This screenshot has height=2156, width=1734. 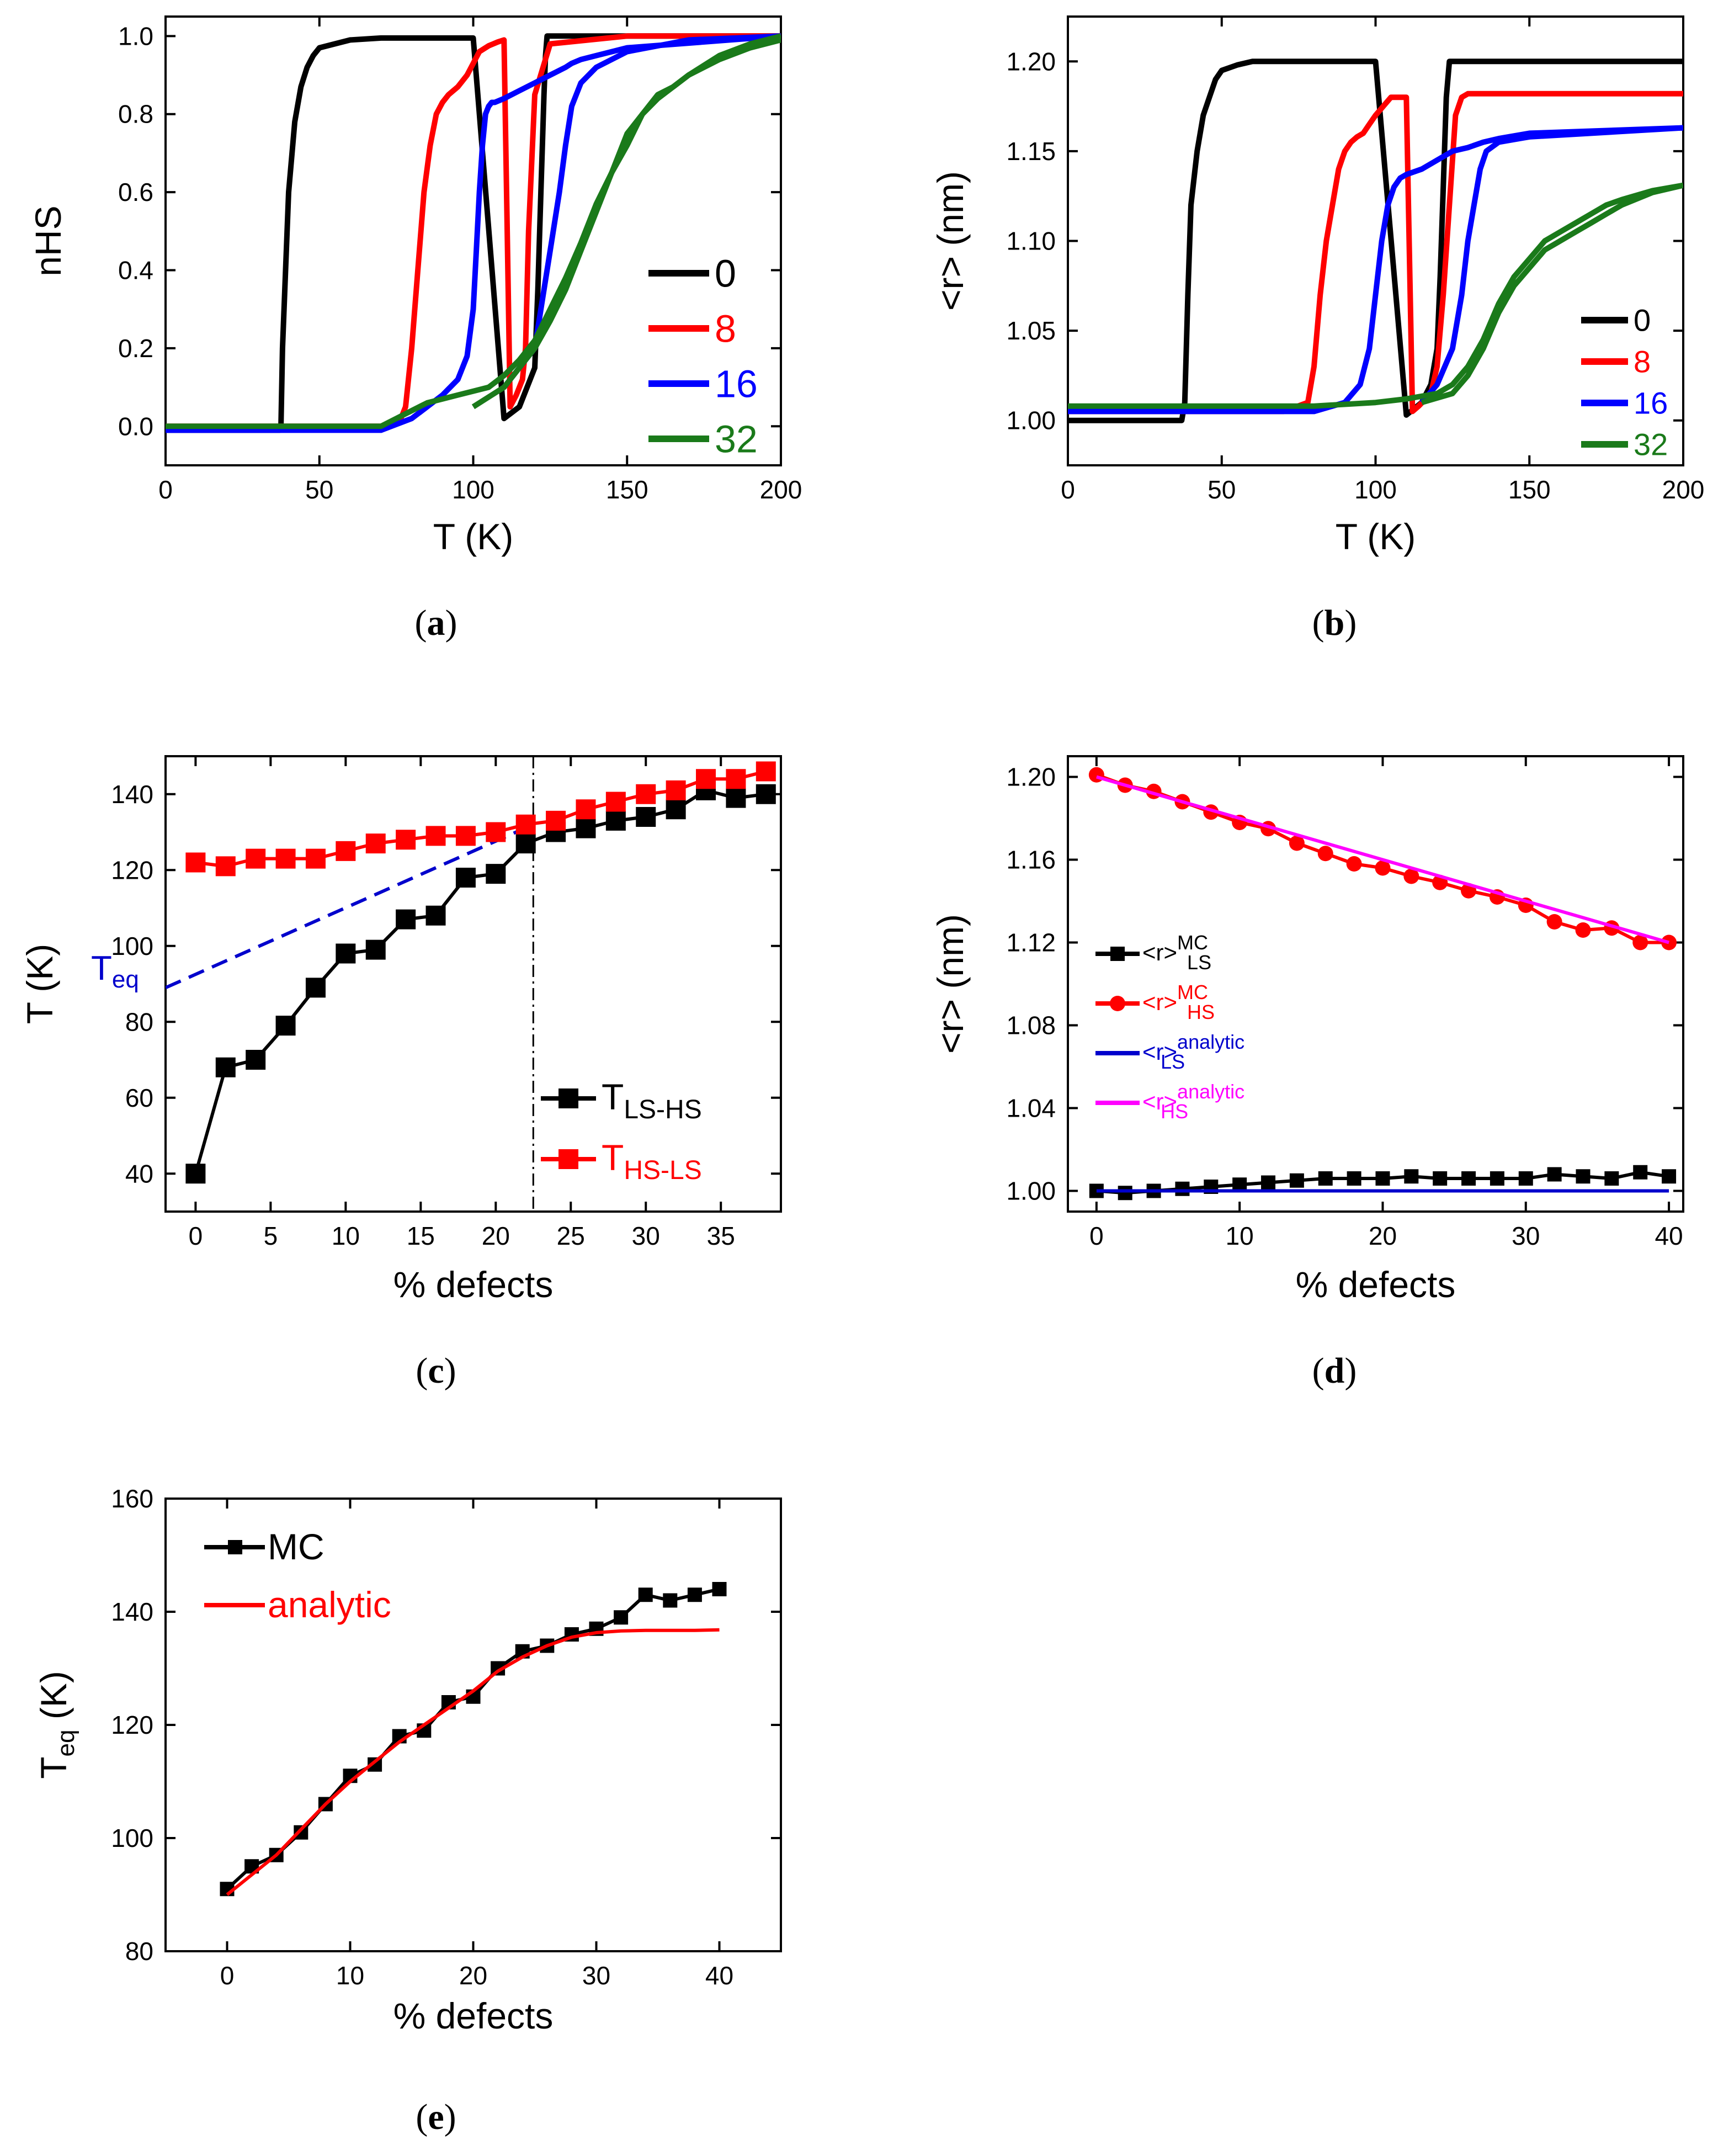 I want to click on y-tick-label: 80, so click(x=139, y=1021).